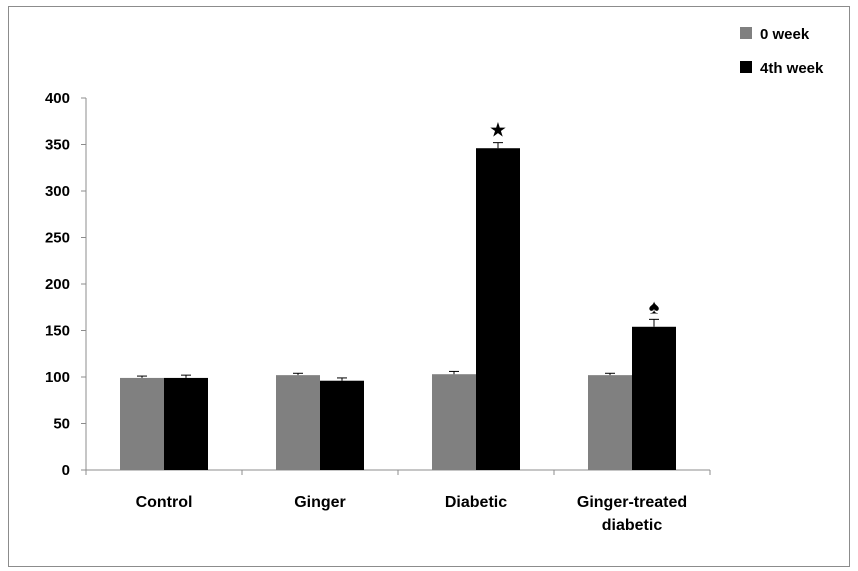  I want to click on x-tick-label: Ginger, so click(320, 502).